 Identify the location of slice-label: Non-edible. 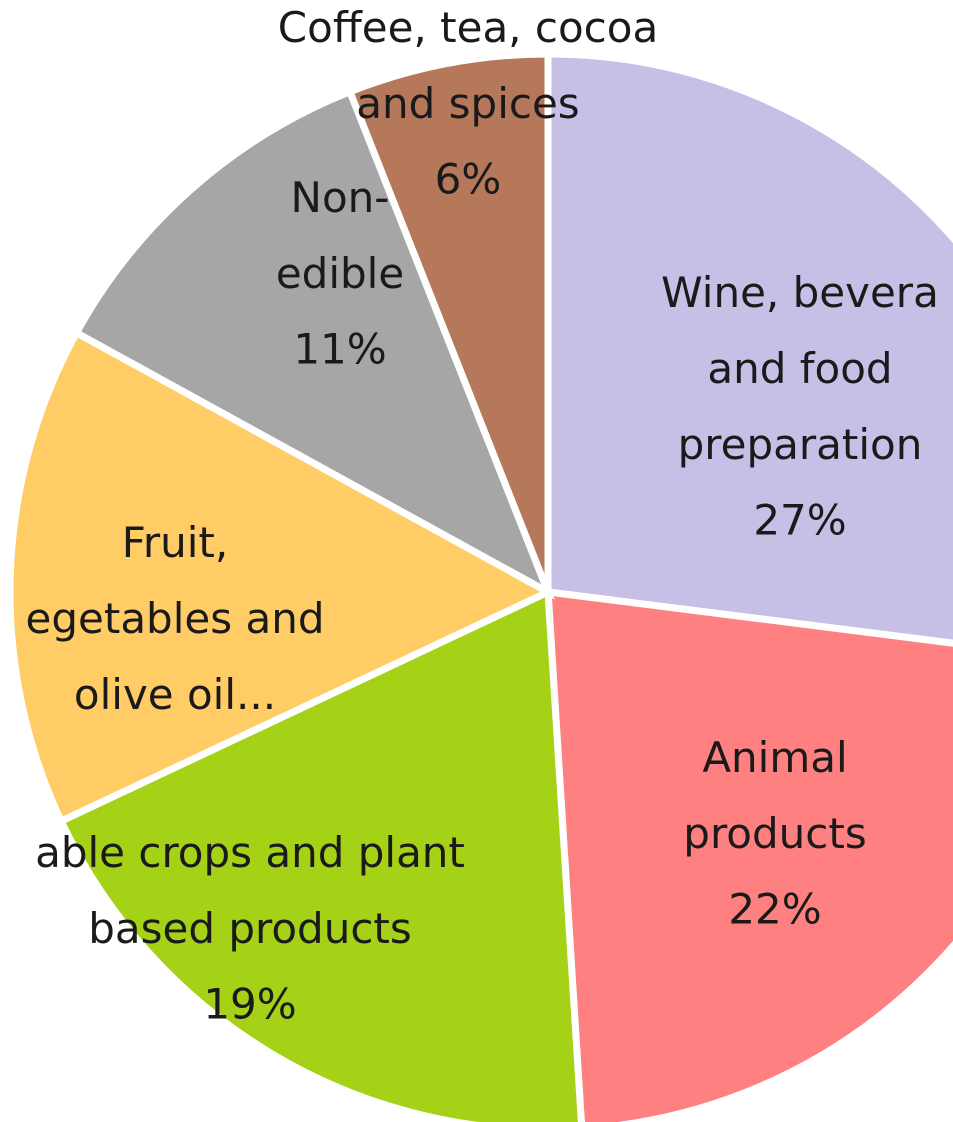
(340, 235).